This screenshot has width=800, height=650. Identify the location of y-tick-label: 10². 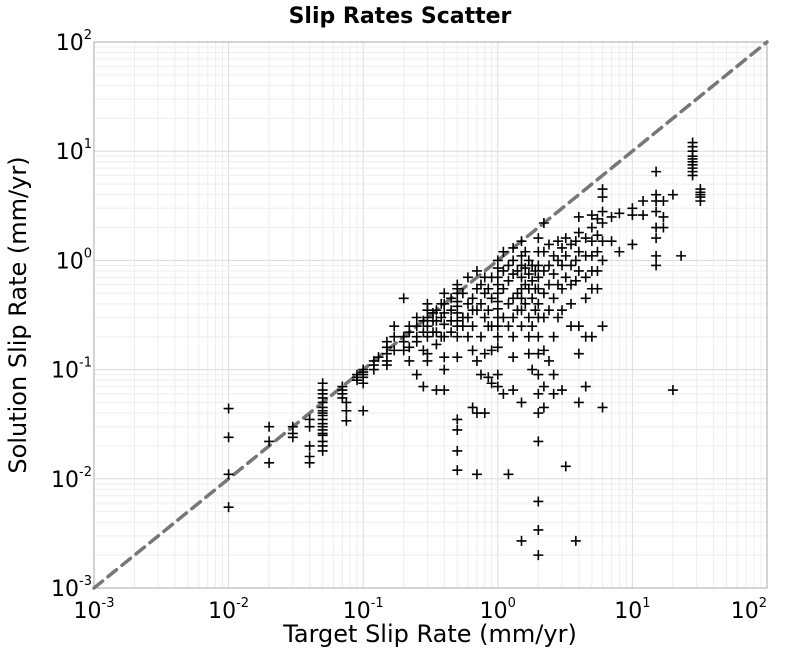
(74, 42).